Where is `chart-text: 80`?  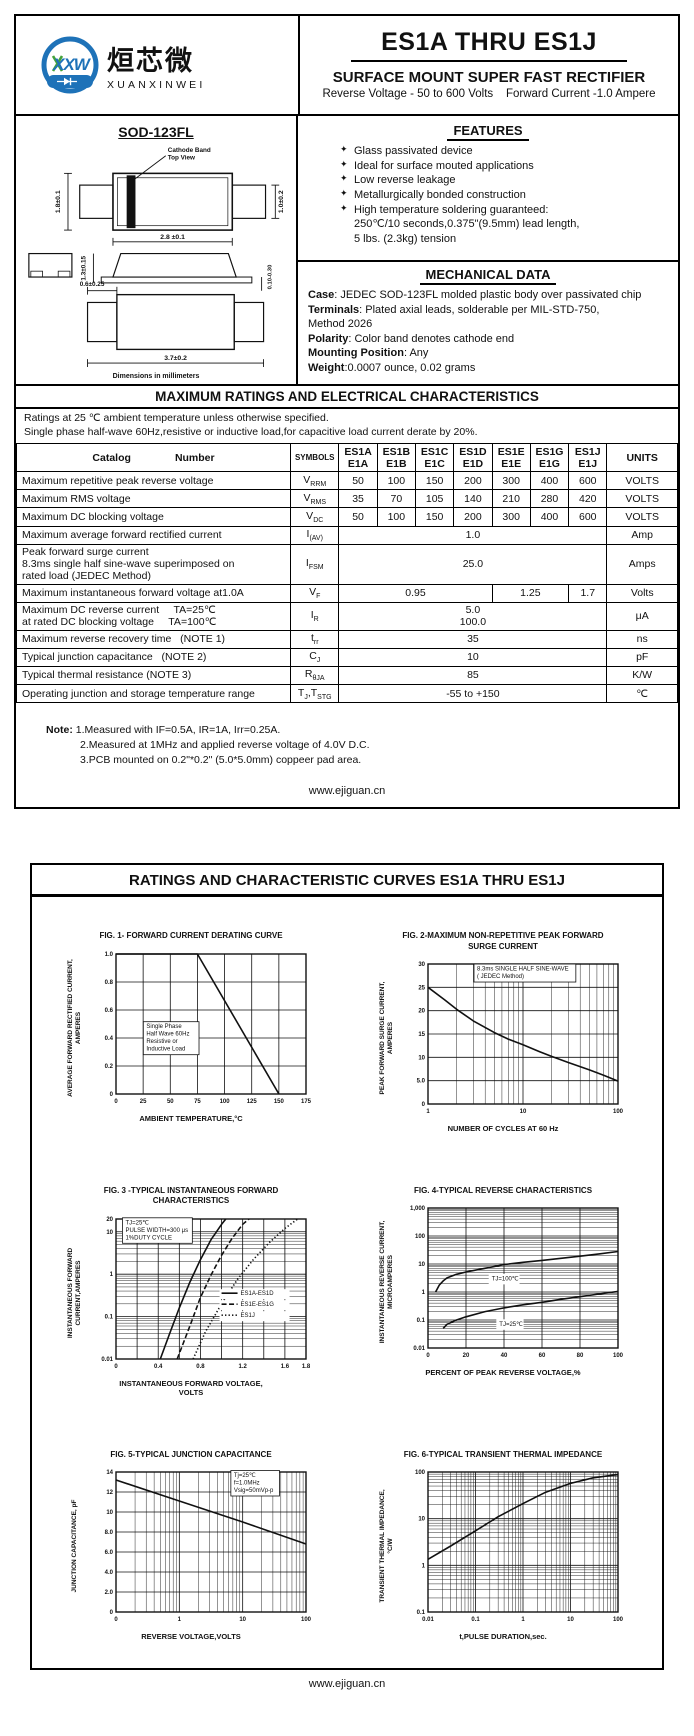
chart-text: 80 is located at coordinates (580, 1356).